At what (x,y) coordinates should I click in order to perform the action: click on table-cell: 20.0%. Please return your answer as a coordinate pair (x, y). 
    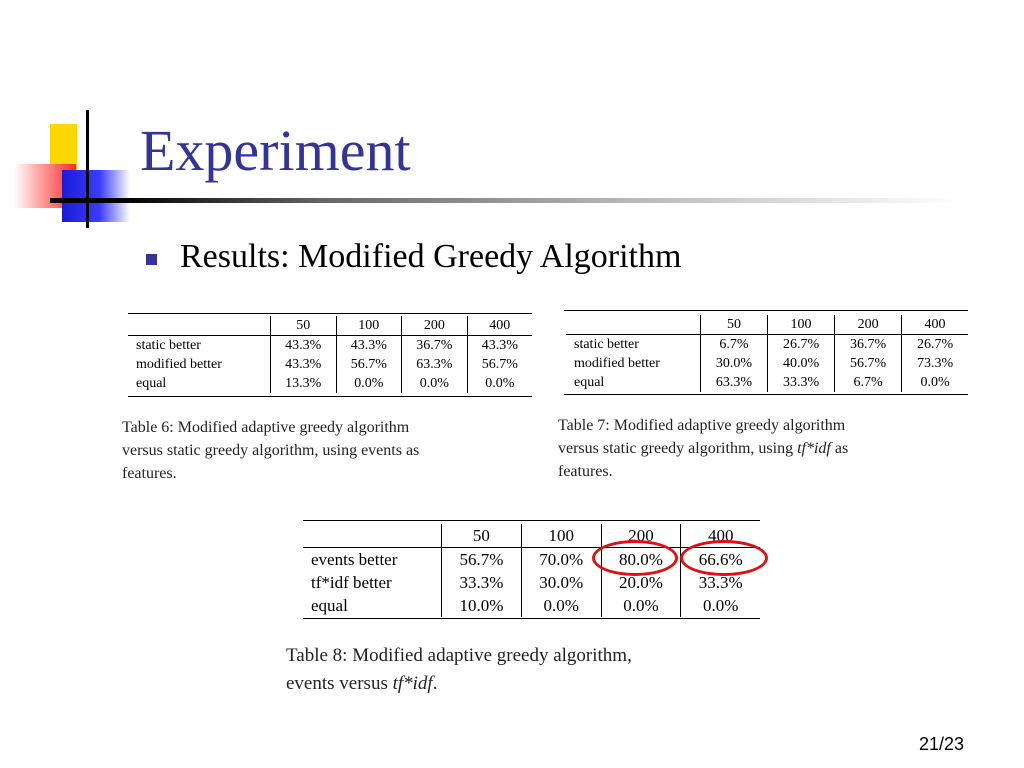
    Looking at the image, I should click on (640, 582).